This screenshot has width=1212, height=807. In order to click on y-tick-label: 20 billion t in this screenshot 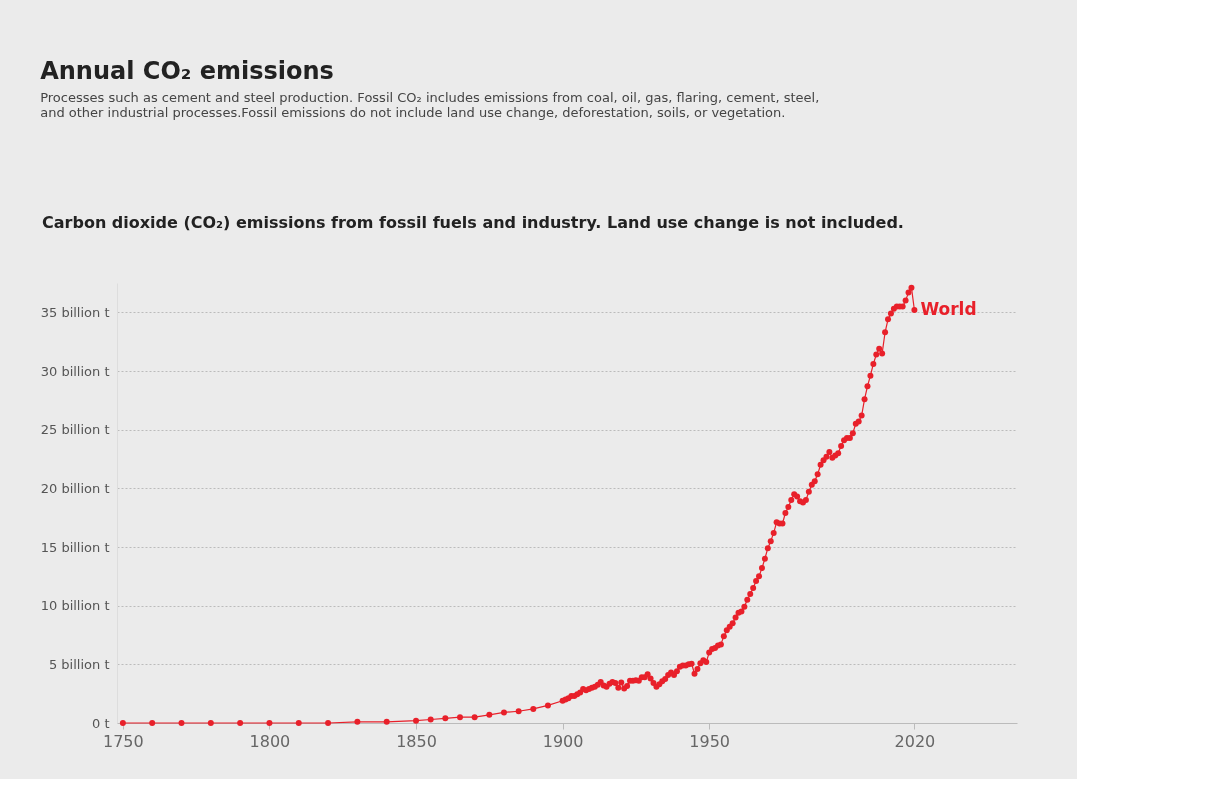, I will do `click(75, 488)`.